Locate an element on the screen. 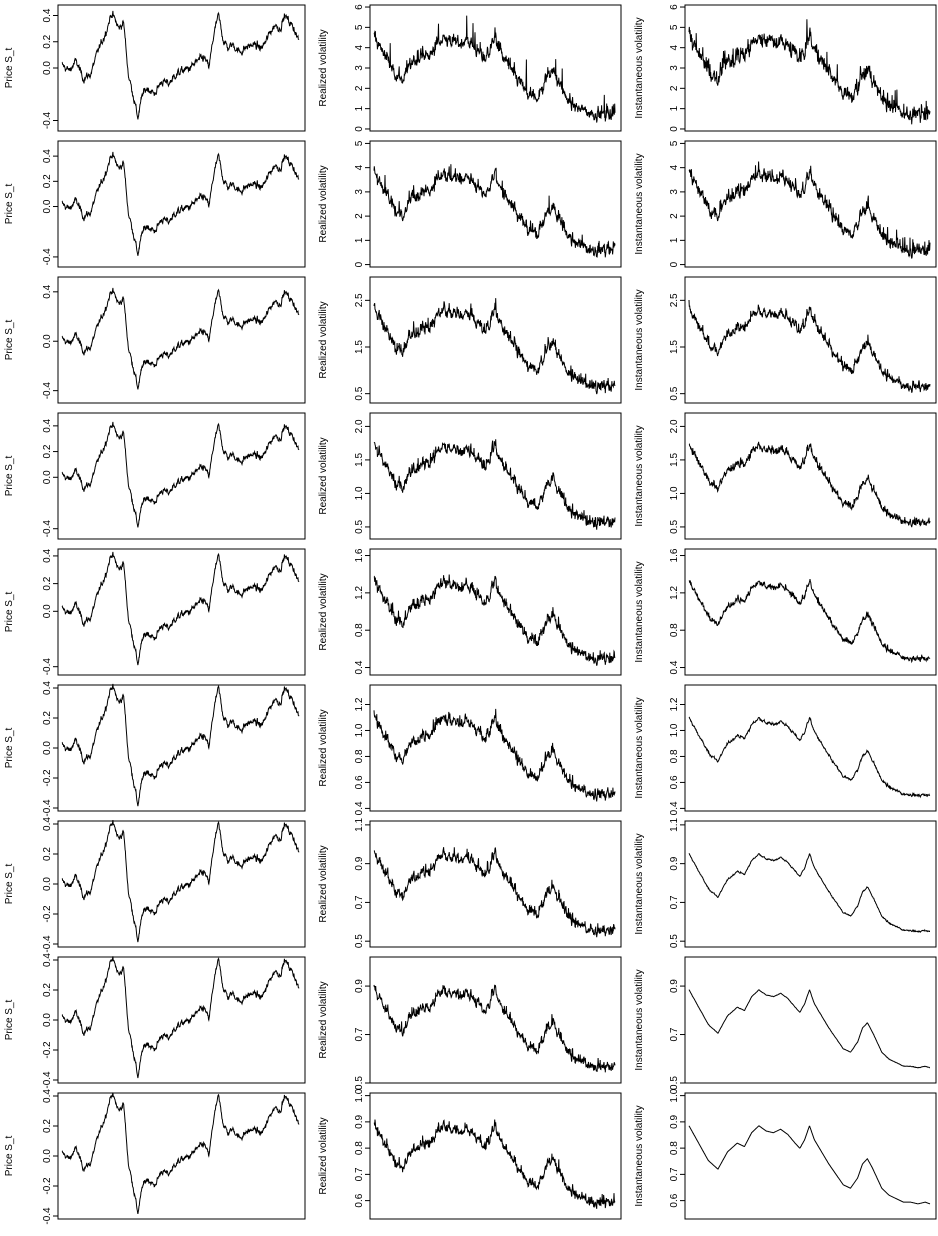  y-tick-label: 5 is located at coordinates (674, 143).